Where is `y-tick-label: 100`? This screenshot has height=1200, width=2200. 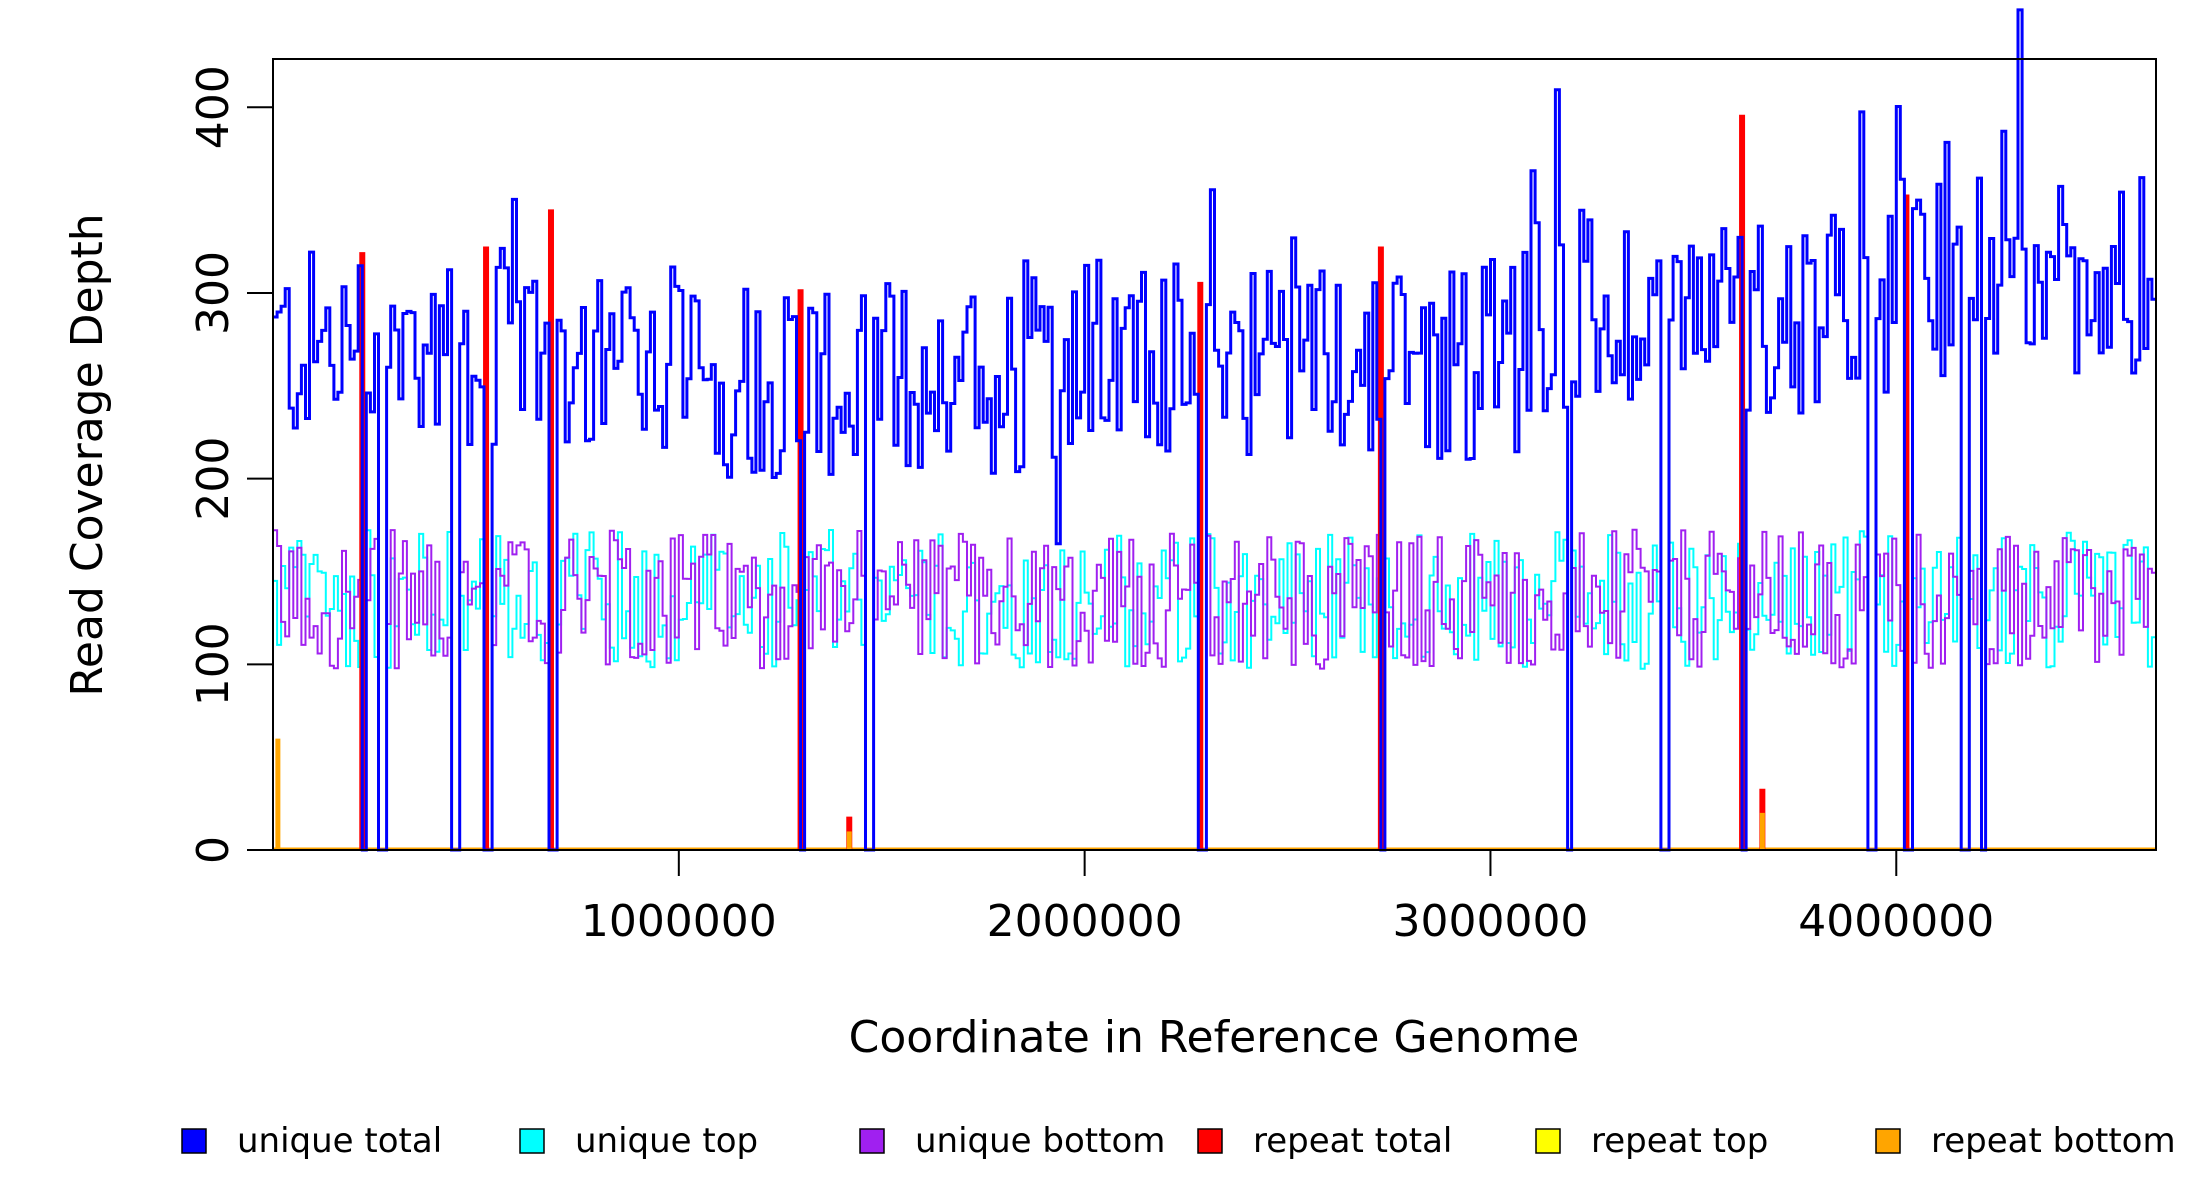
y-tick-label: 100 is located at coordinates (213, 664).